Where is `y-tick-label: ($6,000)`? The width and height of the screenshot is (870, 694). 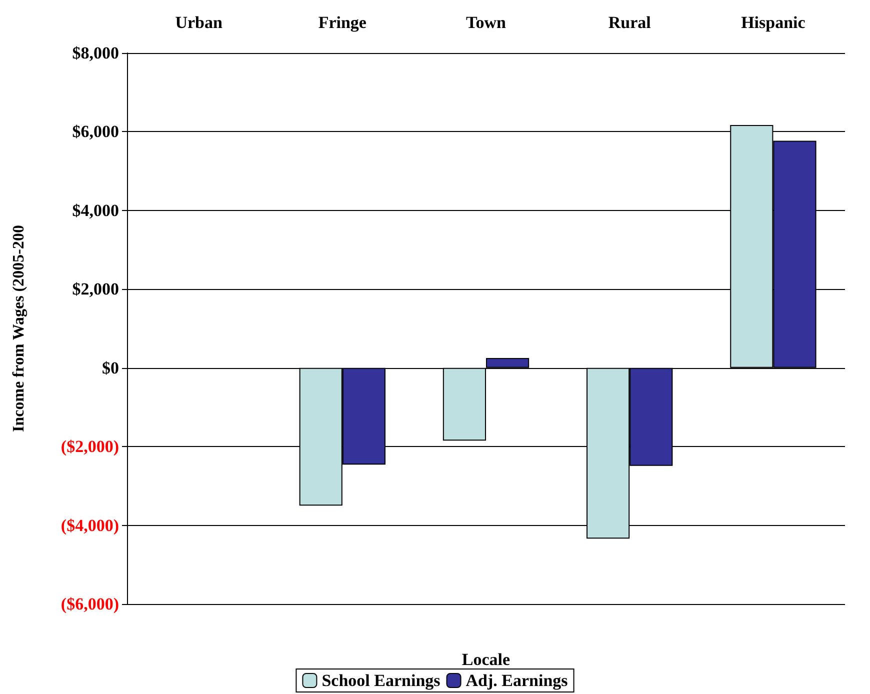
y-tick-label: ($6,000) is located at coordinates (89, 604).